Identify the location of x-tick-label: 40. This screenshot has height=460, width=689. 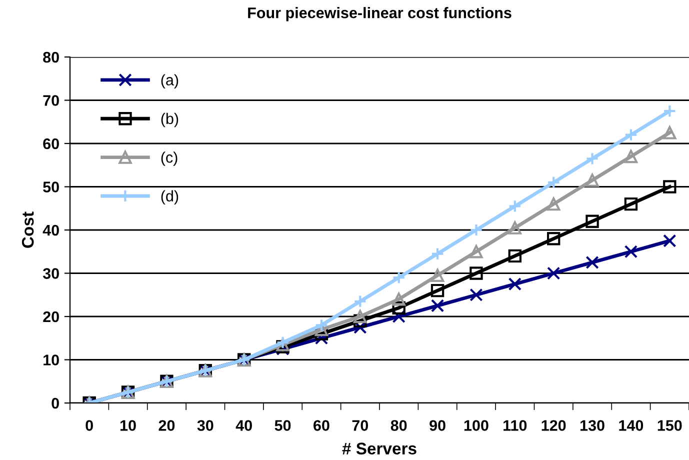
(244, 425).